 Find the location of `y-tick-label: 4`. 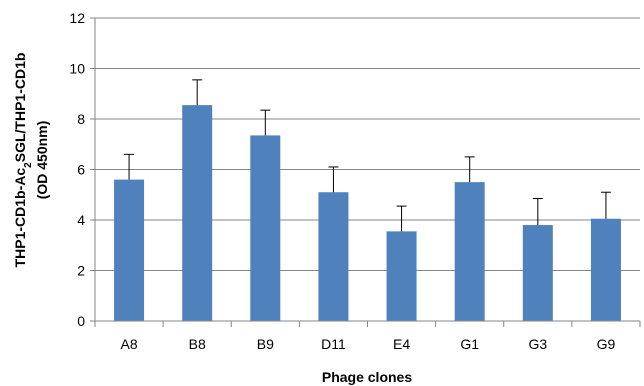

y-tick-label: 4 is located at coordinates (81, 220).